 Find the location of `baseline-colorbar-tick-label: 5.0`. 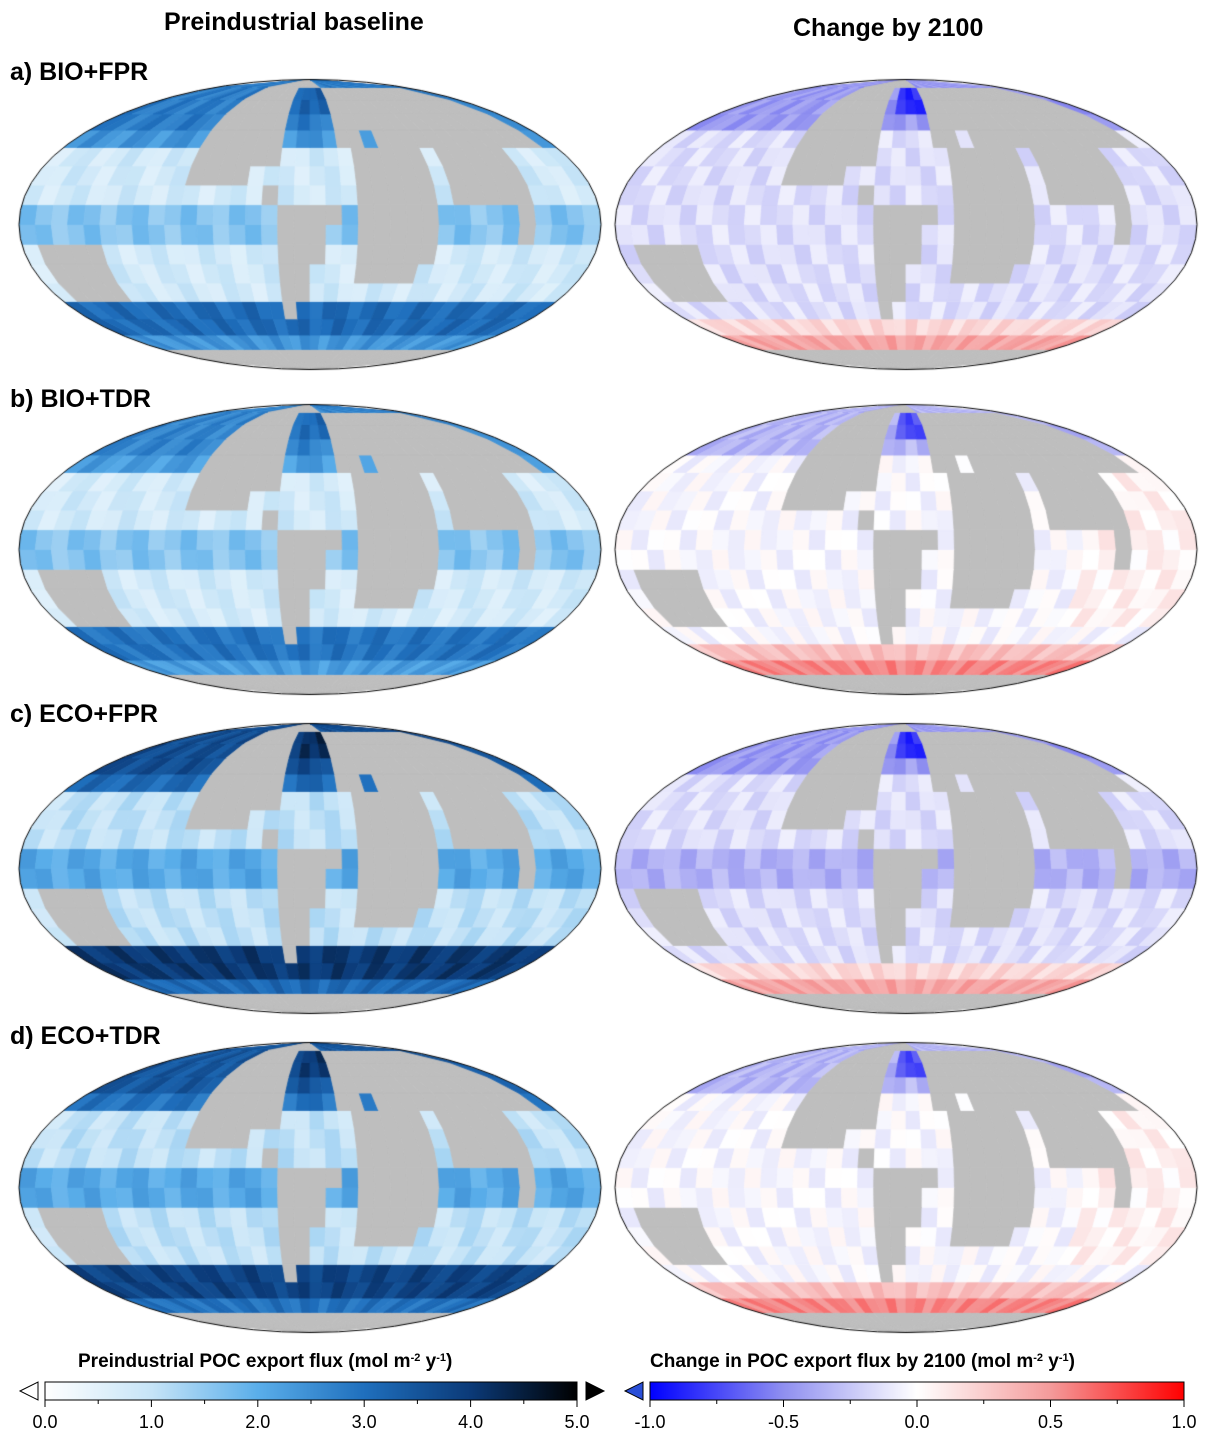

baseline-colorbar-tick-label: 5.0 is located at coordinates (577, 1422).